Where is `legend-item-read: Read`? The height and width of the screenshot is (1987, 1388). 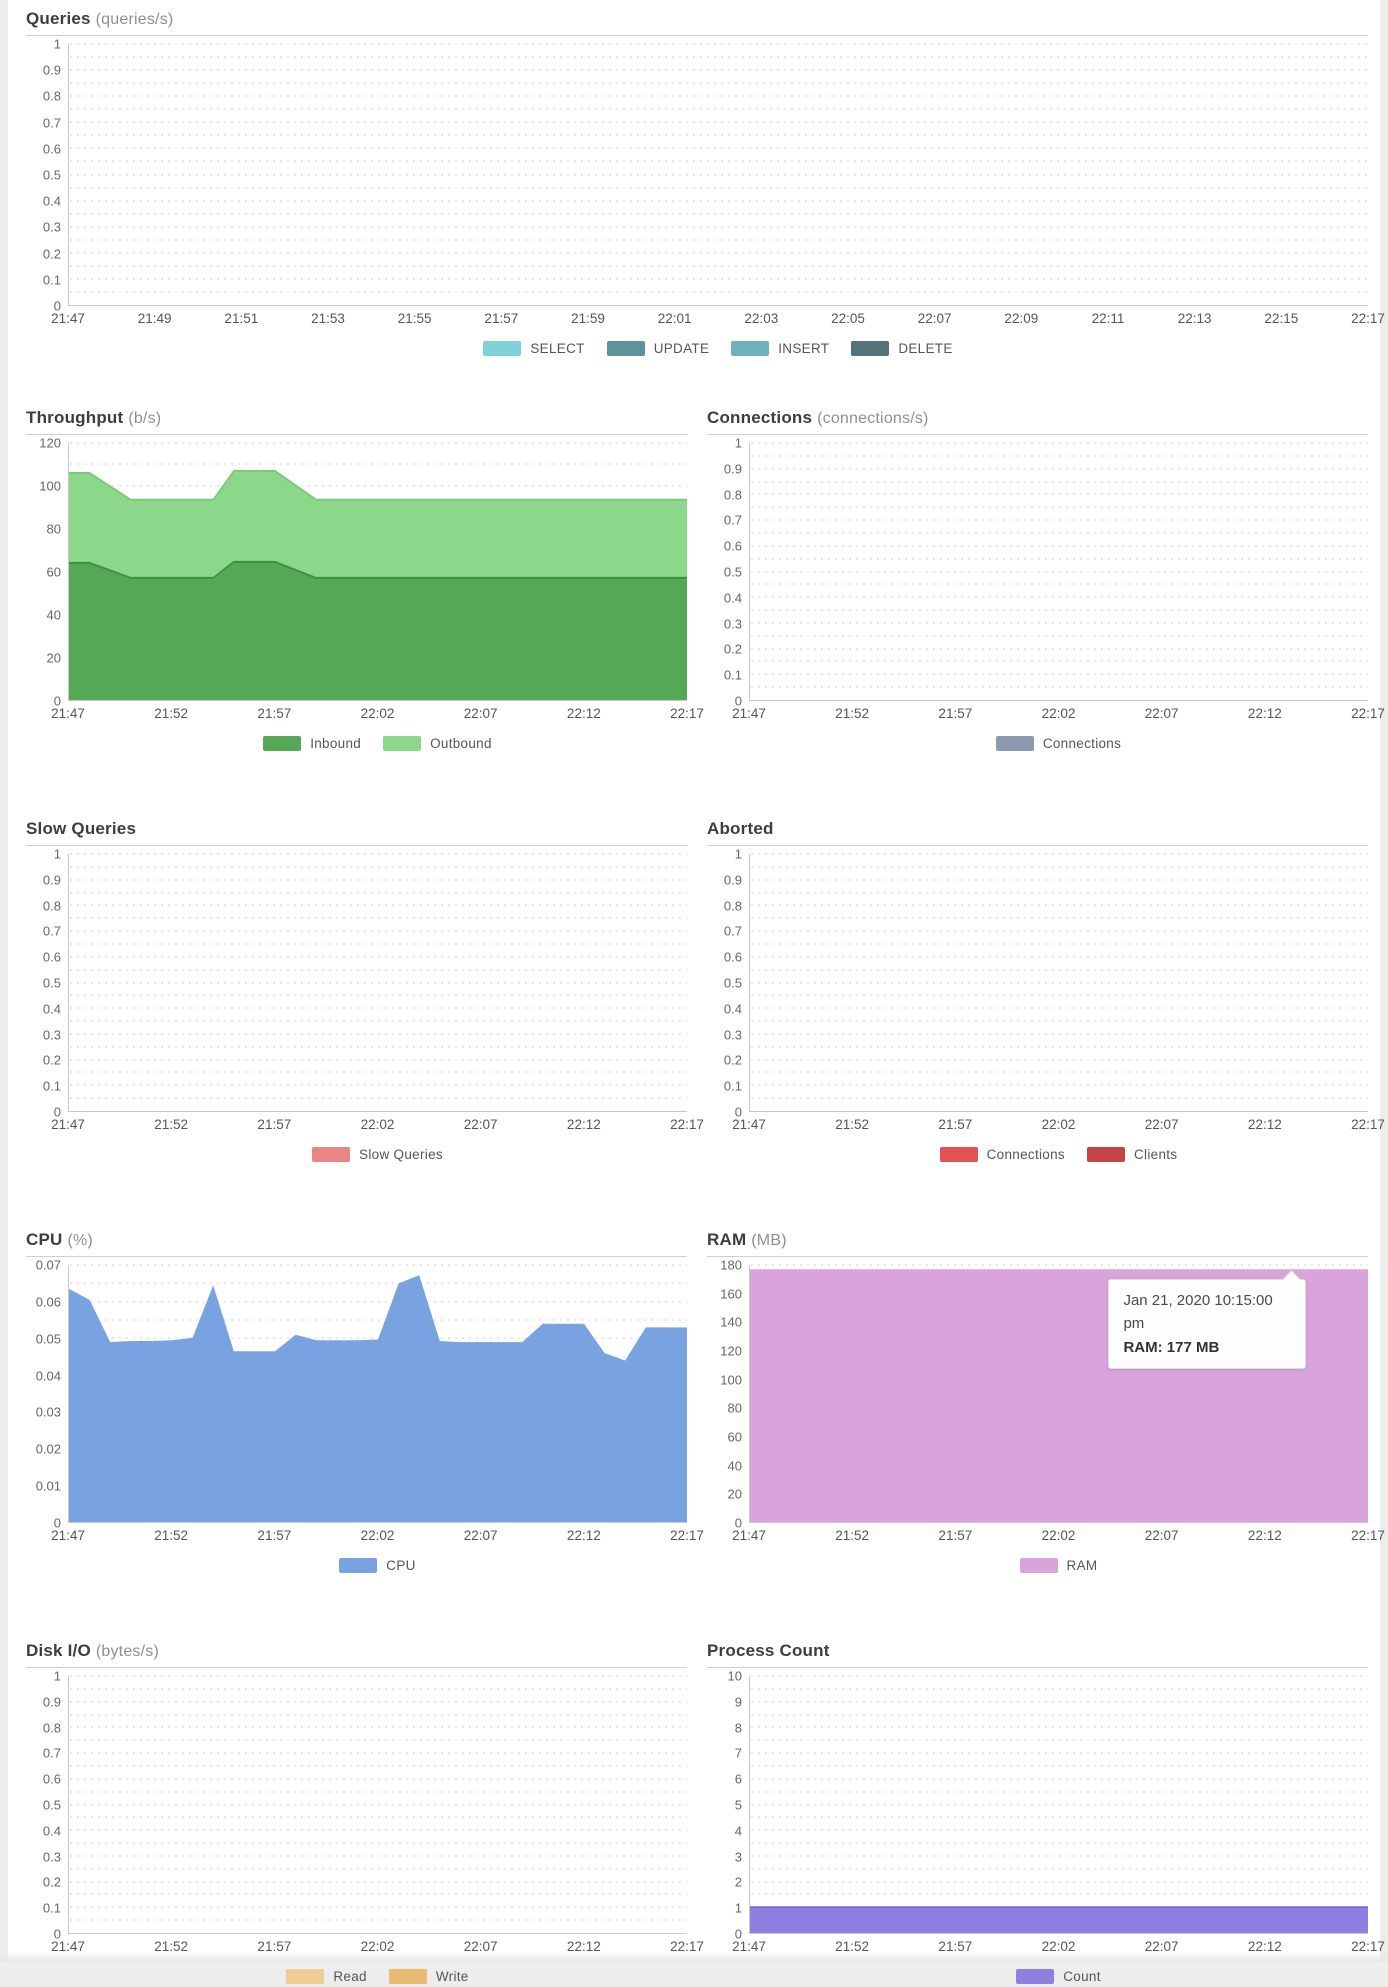
legend-item-read: Read is located at coordinates (326, 1976).